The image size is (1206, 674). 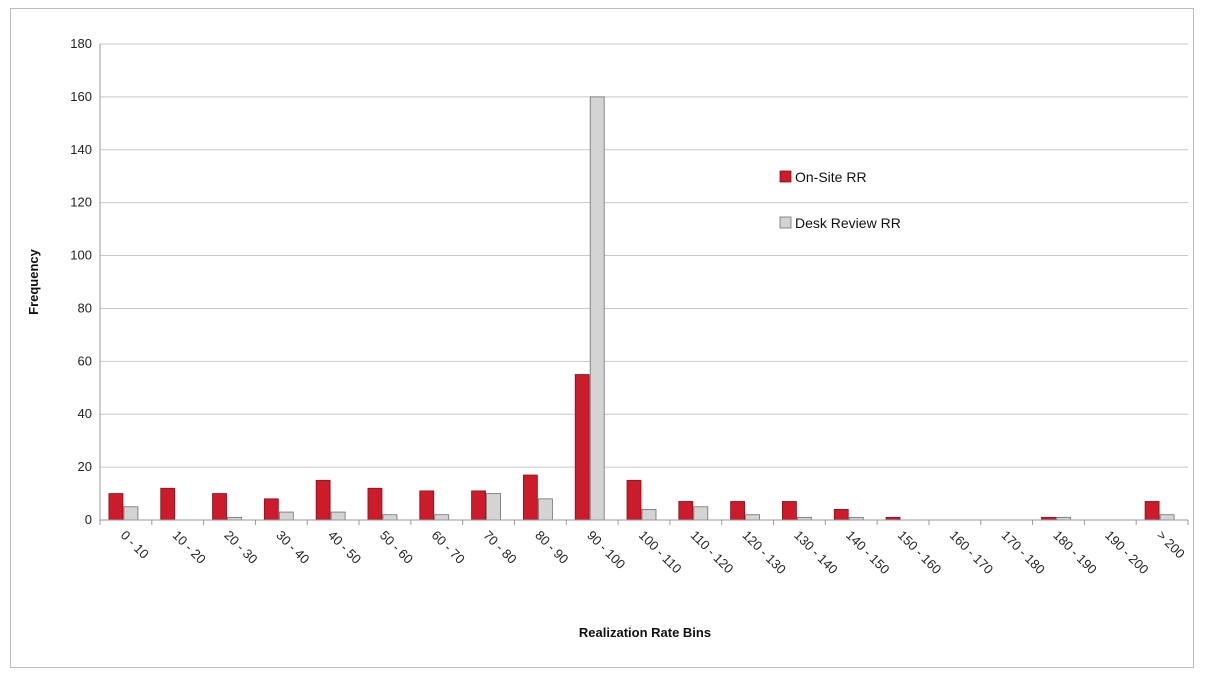 What do you see at coordinates (85, 360) in the screenshot?
I see `y-tick-label: 60` at bounding box center [85, 360].